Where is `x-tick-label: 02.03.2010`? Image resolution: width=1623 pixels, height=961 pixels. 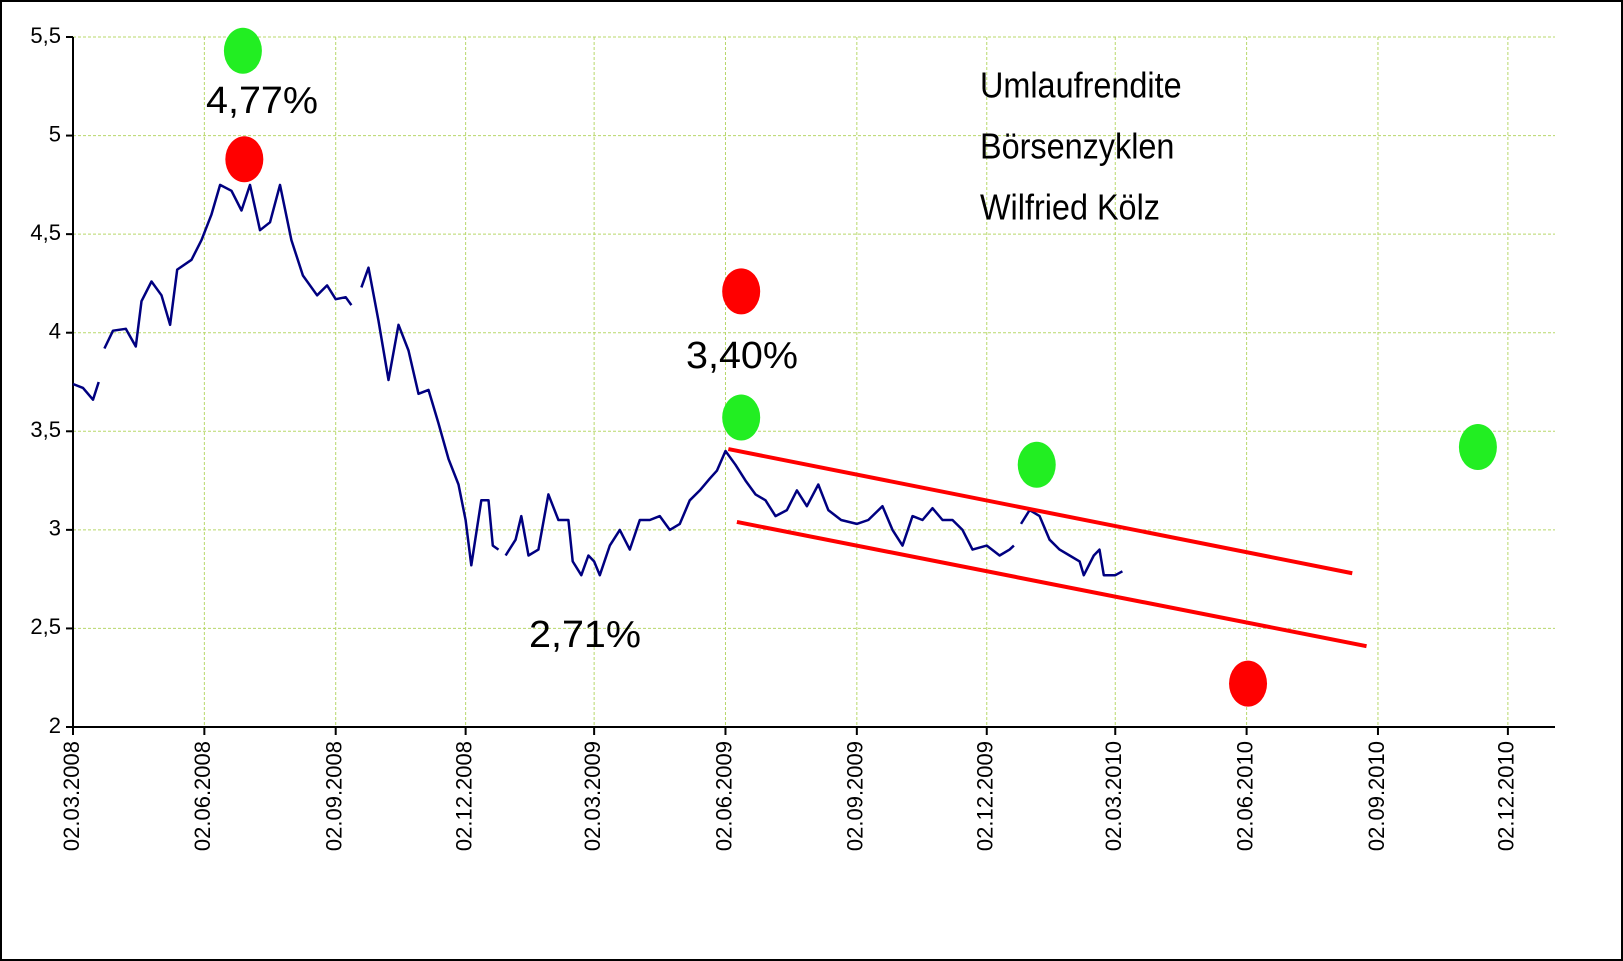
x-tick-label: 02.03.2010 is located at coordinates (1113, 796).